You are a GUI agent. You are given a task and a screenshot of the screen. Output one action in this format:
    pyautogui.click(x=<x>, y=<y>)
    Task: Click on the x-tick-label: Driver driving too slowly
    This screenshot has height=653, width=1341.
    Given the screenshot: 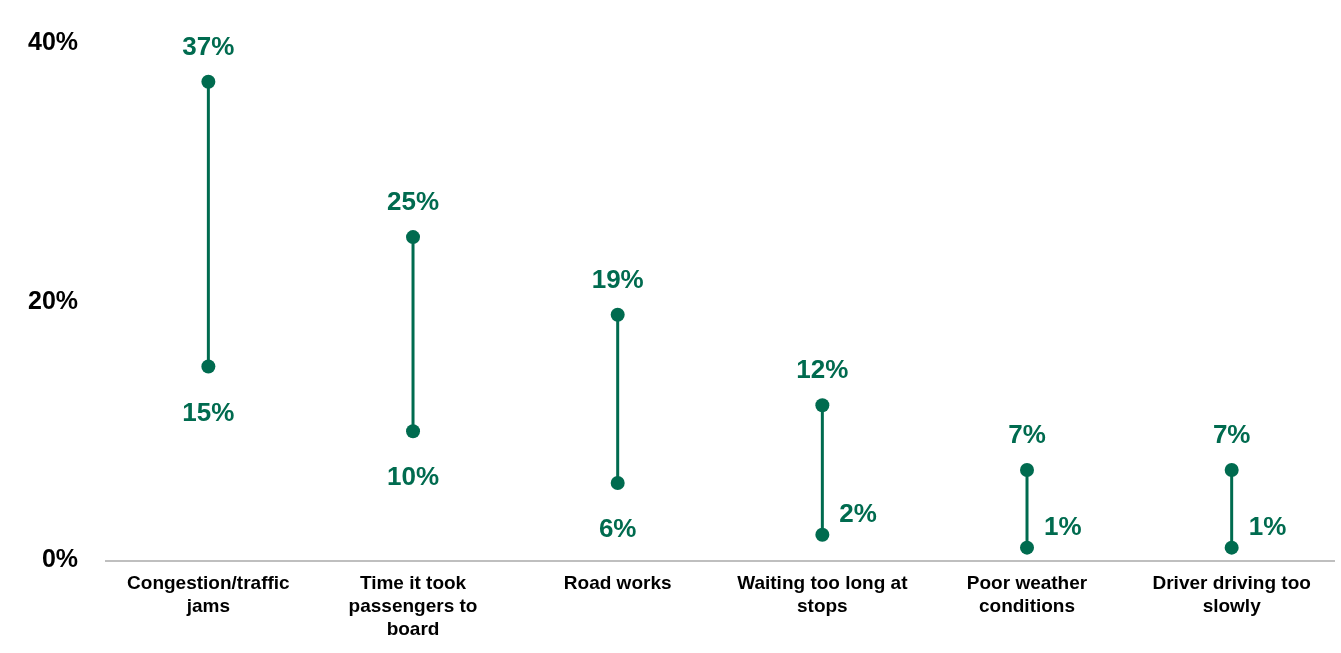 What is the action you would take?
    pyautogui.click(x=1231, y=594)
    